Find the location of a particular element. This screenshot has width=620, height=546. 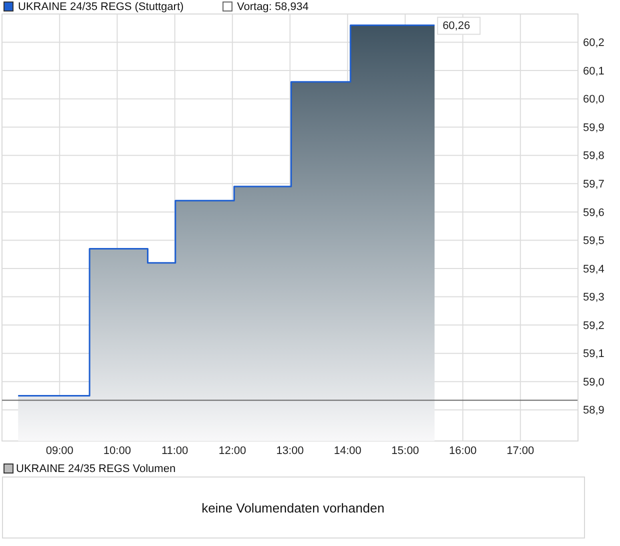

x-tick-label: 17:00 is located at coordinates (520, 451).